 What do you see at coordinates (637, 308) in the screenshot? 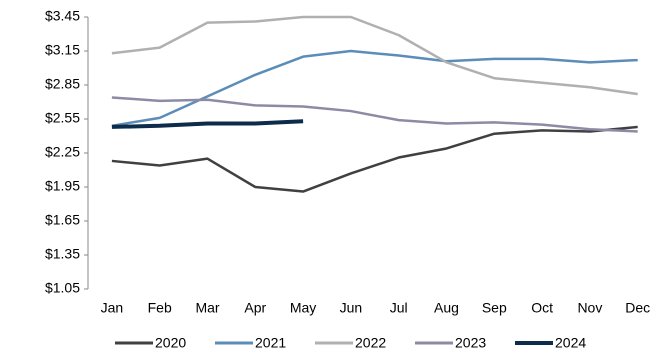
I see `x-tick-label: Dec` at bounding box center [637, 308].